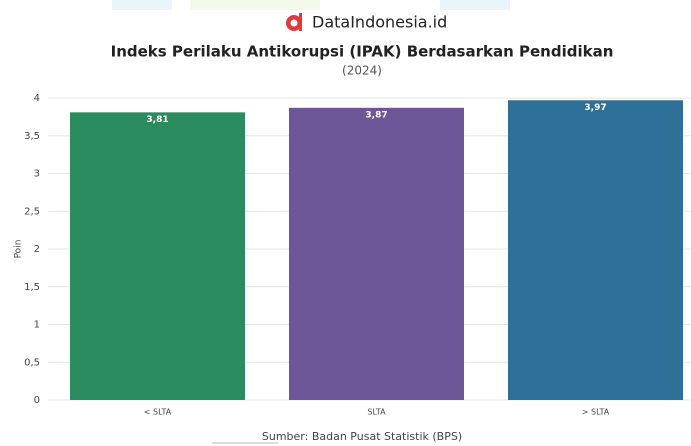 This screenshot has width=691, height=446. What do you see at coordinates (37, 174) in the screenshot?
I see `y-tick-label: 3` at bounding box center [37, 174].